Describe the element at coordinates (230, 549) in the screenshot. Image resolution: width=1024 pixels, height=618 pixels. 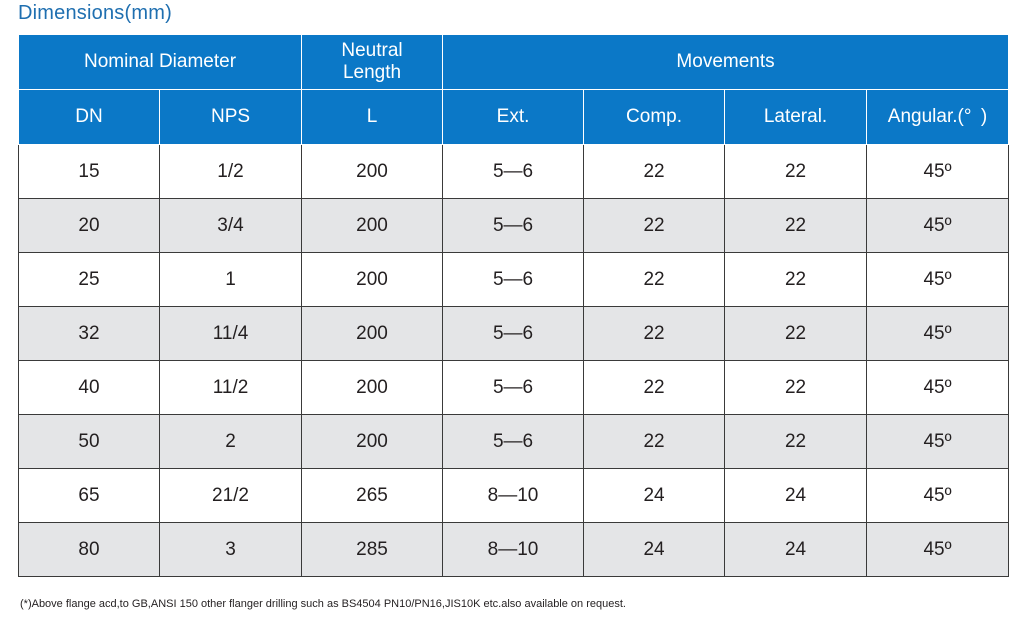
I see `cell-nps: 3` at that location.